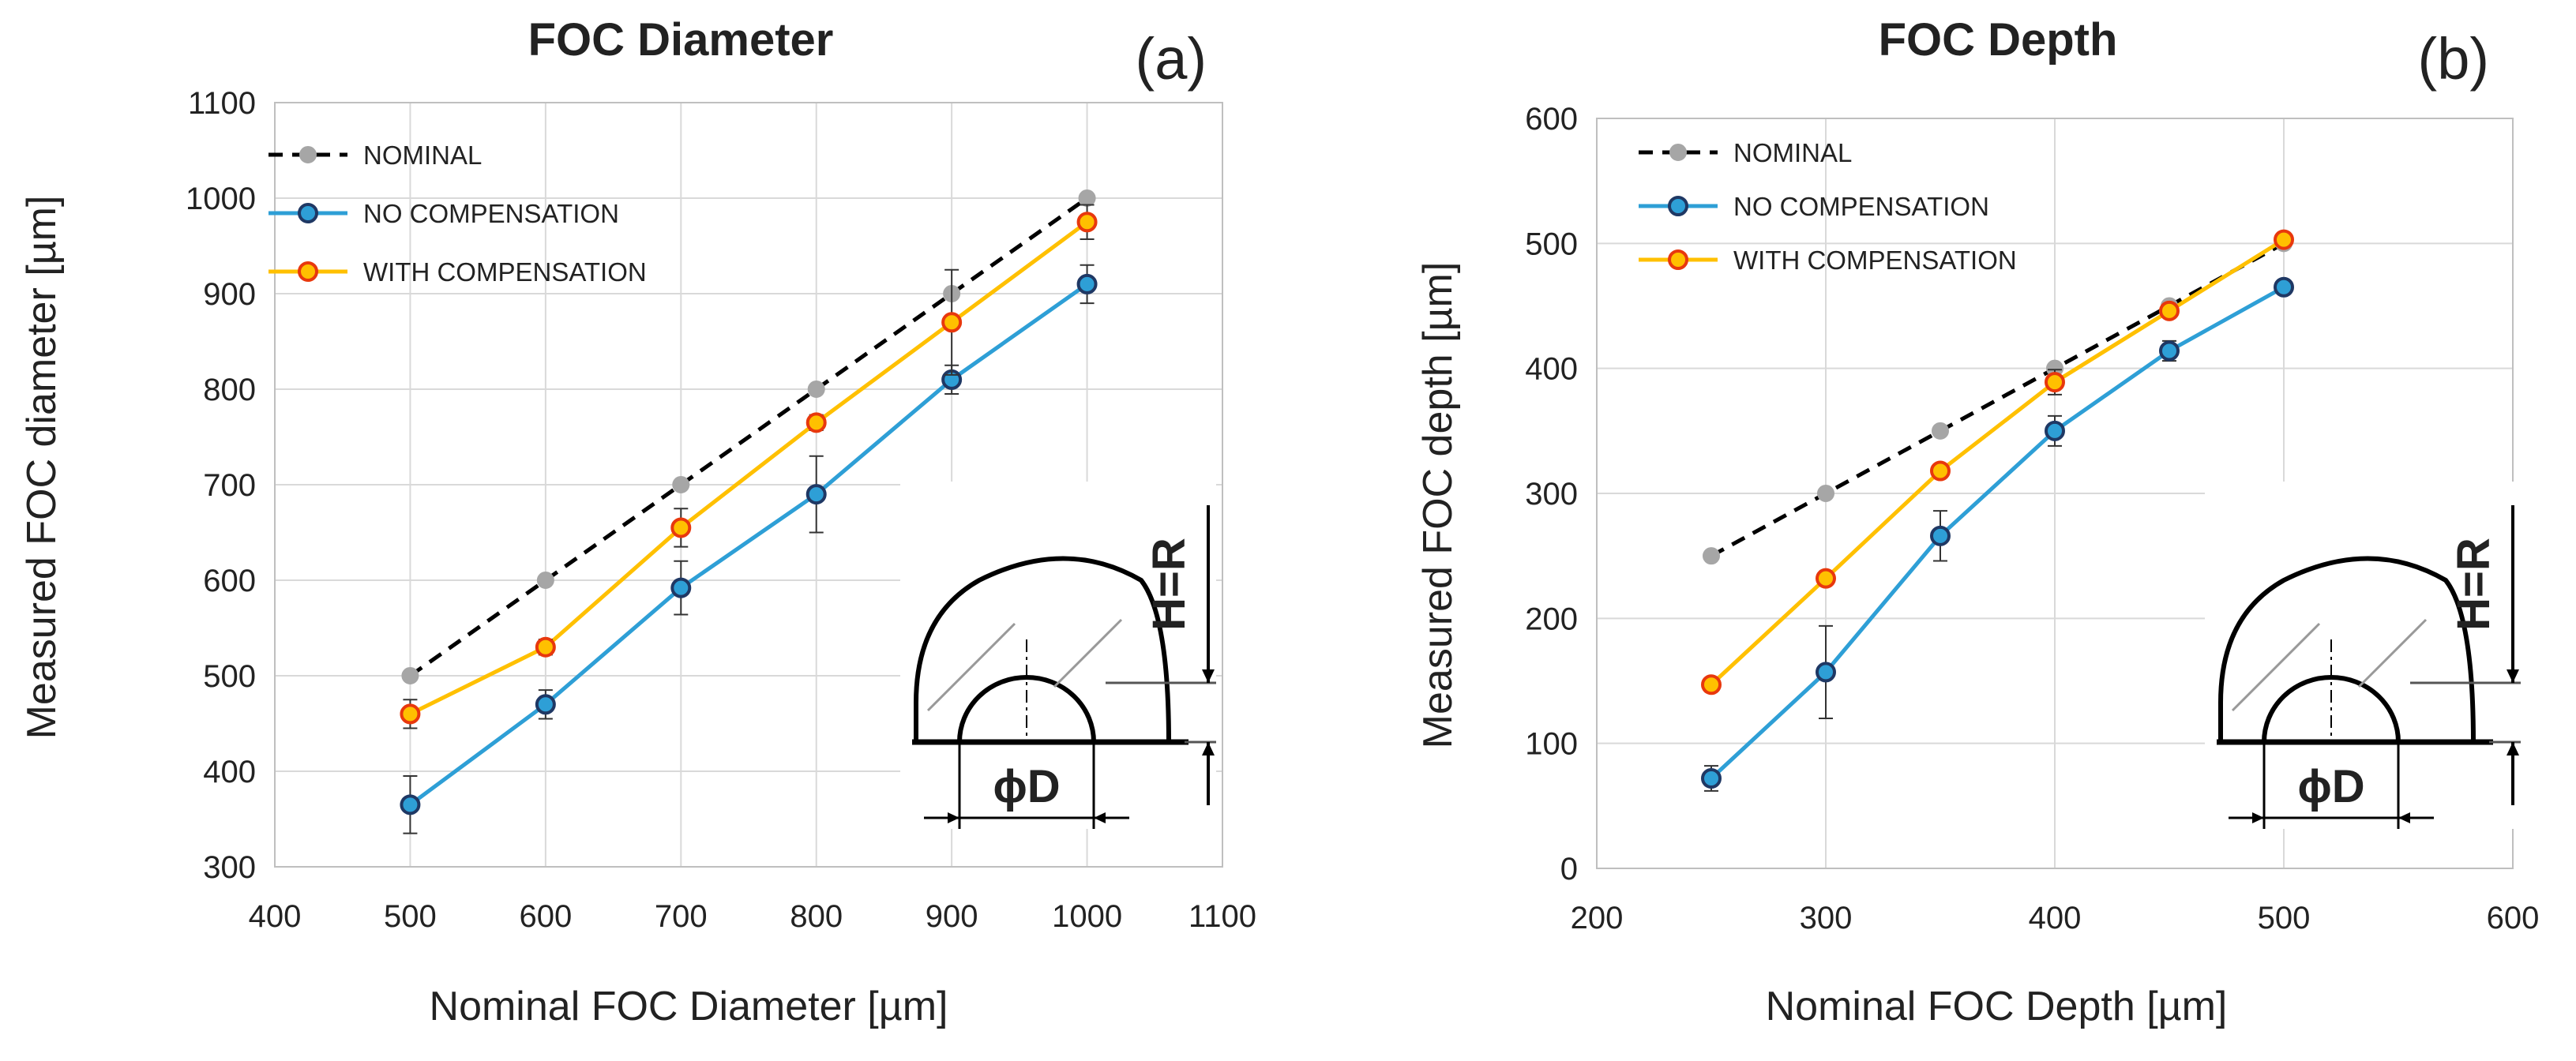  Describe the element at coordinates (952, 916) in the screenshot. I see `x-tick-label: 900` at that location.